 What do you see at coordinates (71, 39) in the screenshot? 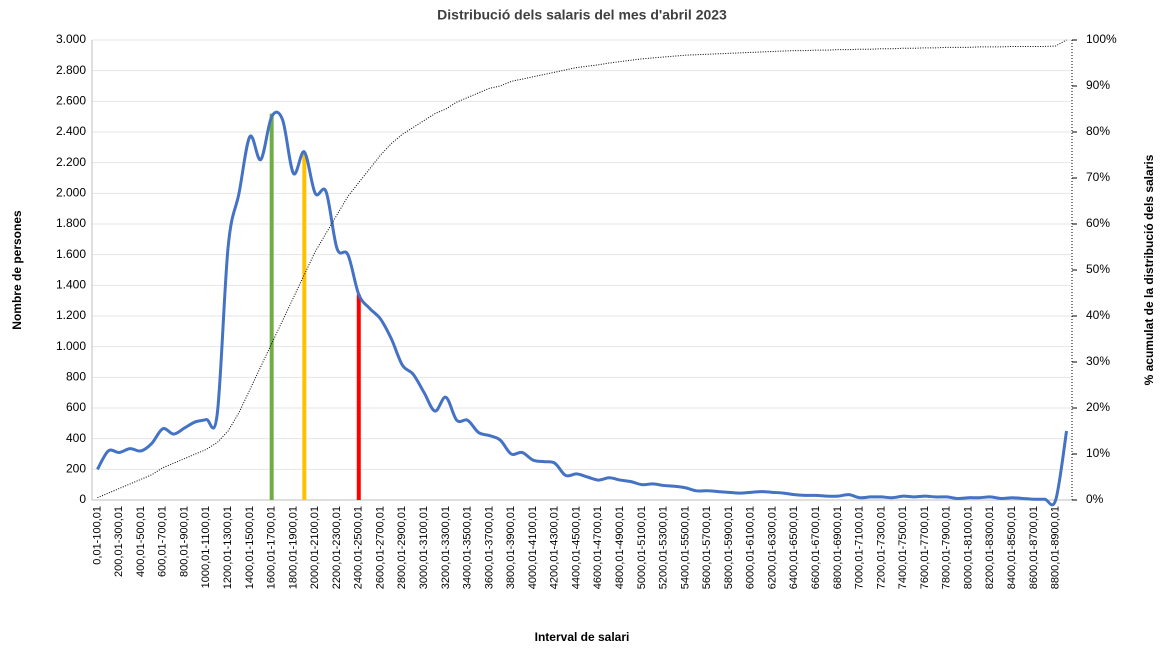
I see `y-tick-label: 3.000` at bounding box center [71, 39].